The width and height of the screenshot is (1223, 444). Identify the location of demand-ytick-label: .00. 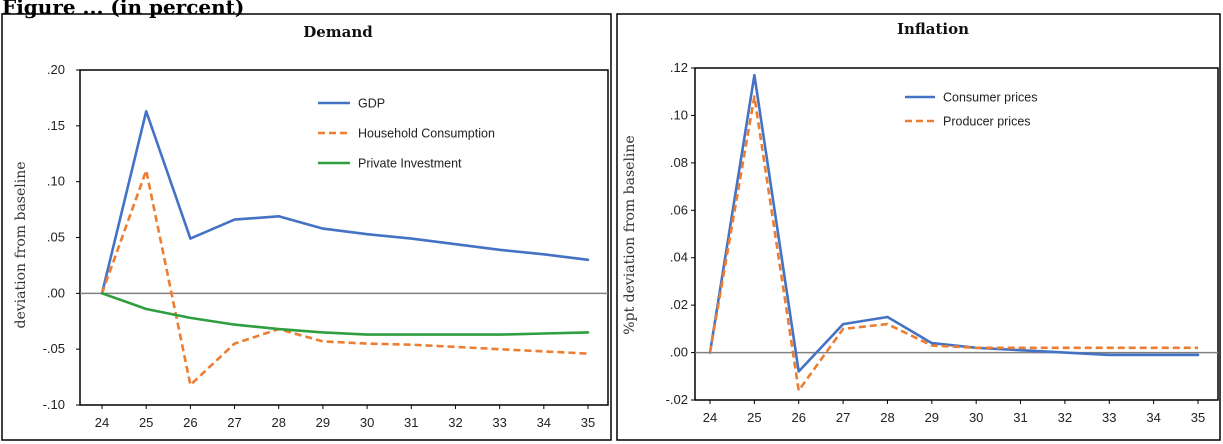
(56, 292).